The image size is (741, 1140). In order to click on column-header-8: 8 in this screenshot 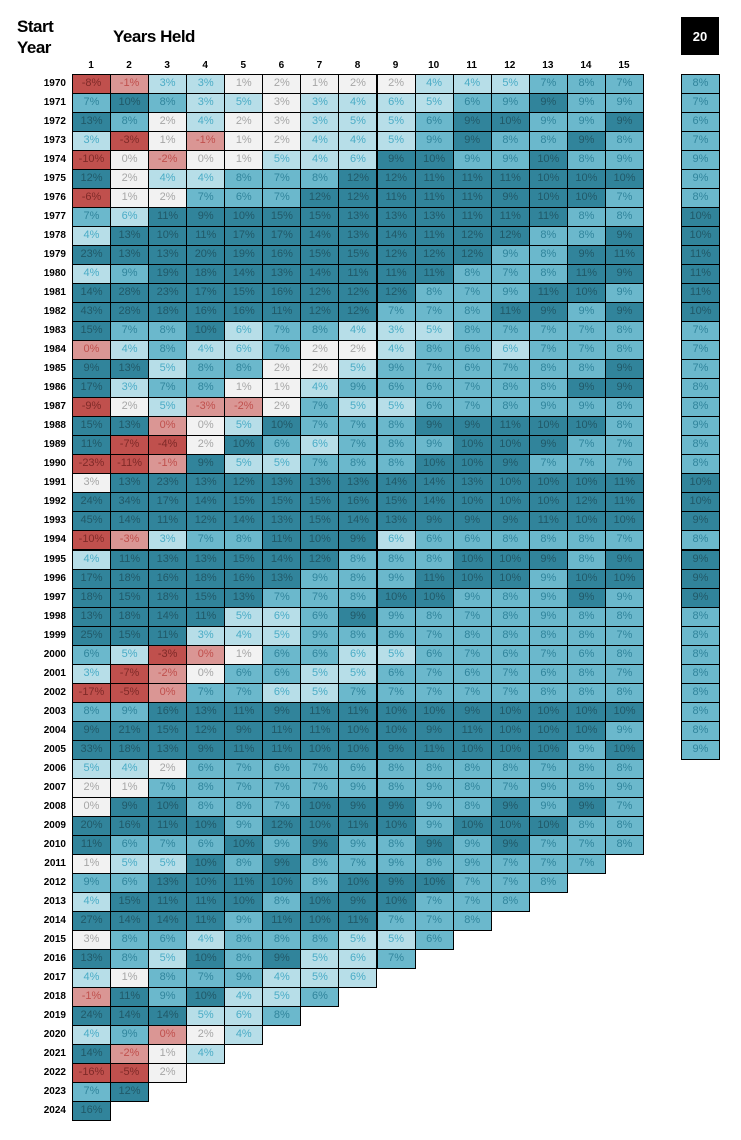, I will do `click(357, 65)`.